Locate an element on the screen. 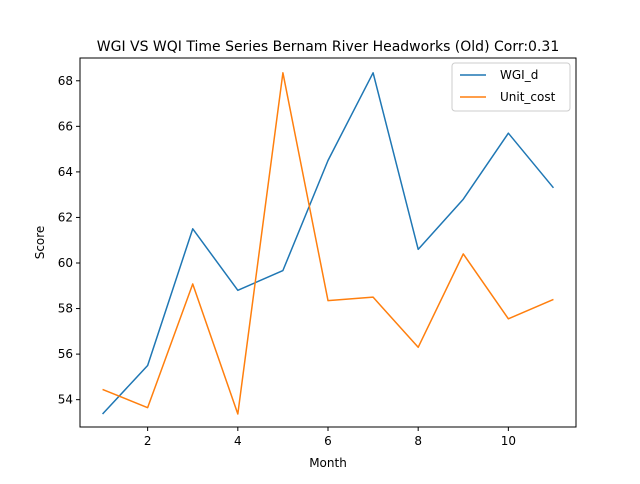  legend-label: WGI_d is located at coordinates (519, 75).